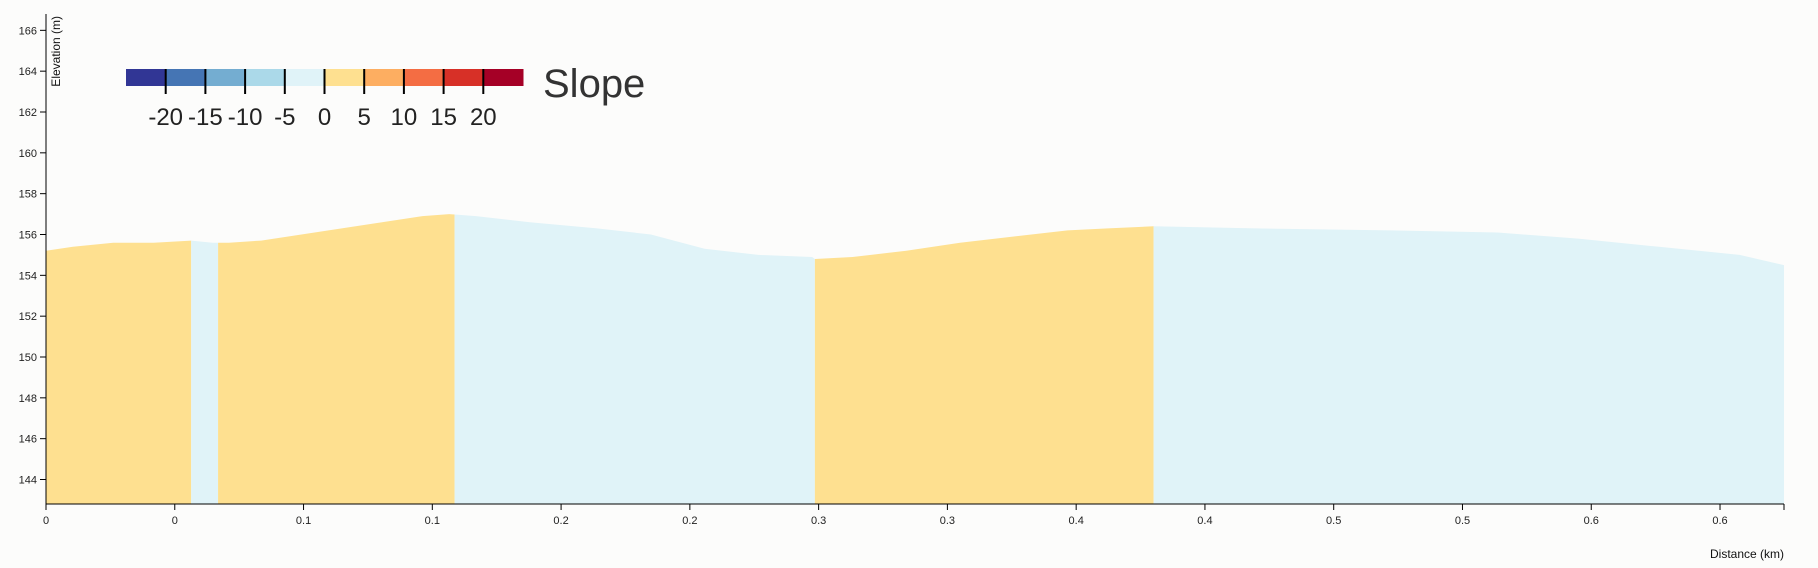 The height and width of the screenshot is (568, 1818). I want to click on y-axis: 144 146 148 150 152 154 156 158 160 162 164 166, so click(33, 259).